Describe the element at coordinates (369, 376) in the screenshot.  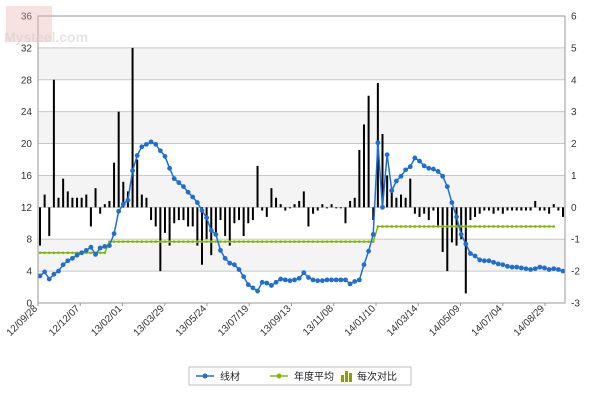
I see `legend-item-comparison: 每次对比` at that location.